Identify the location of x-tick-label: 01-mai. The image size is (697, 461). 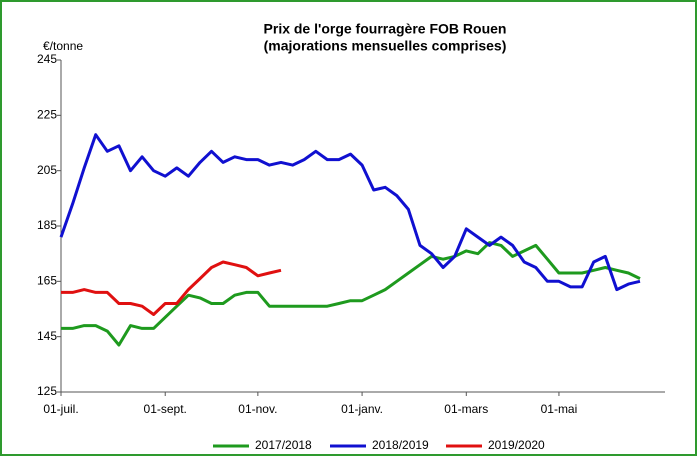
(559, 409).